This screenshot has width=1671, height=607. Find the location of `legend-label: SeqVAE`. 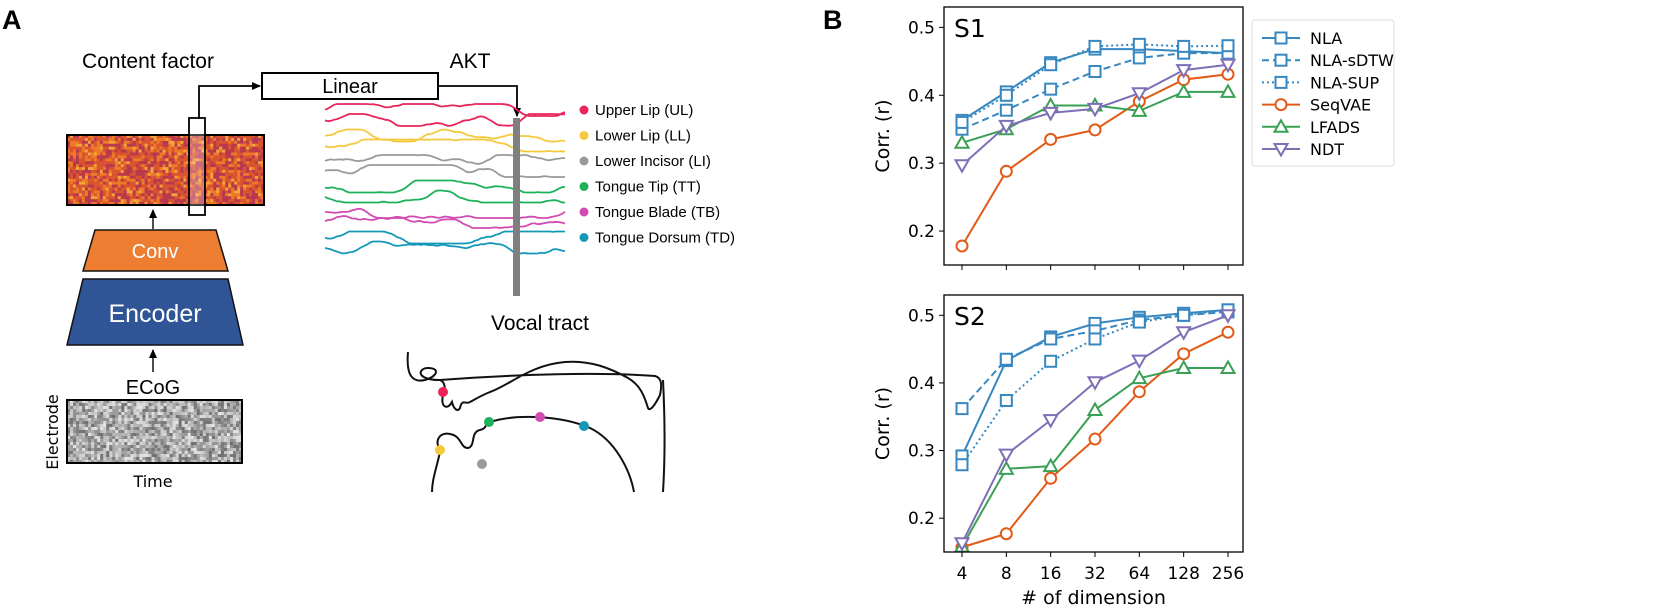

legend-label: SeqVAE is located at coordinates (1340, 105).